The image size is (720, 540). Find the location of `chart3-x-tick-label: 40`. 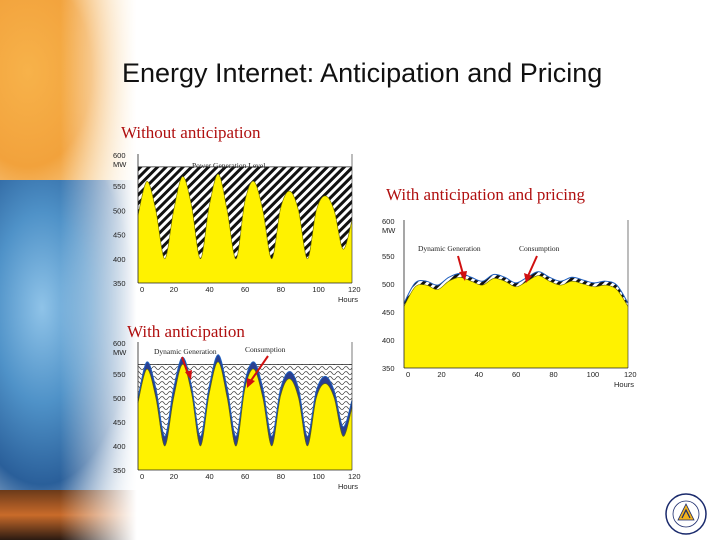

chart3-x-tick-label: 40 is located at coordinates (479, 374).